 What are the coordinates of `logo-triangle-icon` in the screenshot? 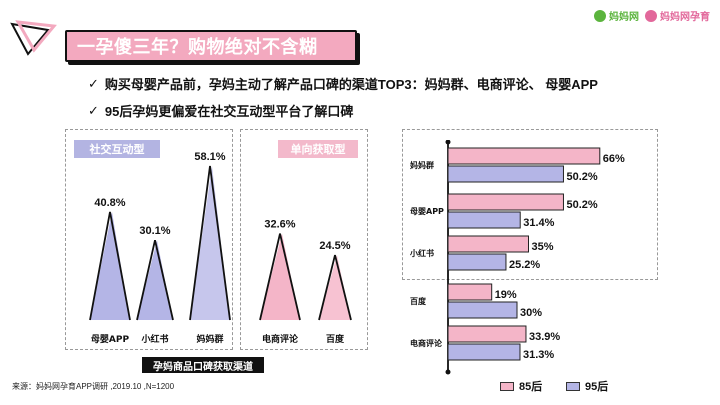 It's located at (33, 38).